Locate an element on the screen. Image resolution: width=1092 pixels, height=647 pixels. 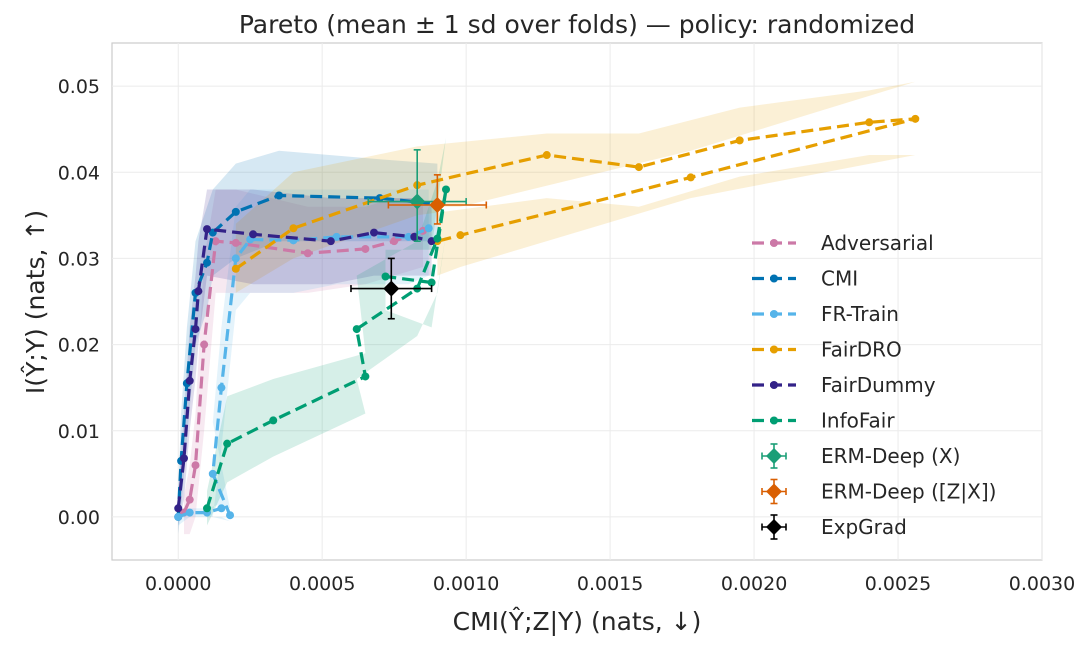
band-infofair is located at coordinates (326, 331).